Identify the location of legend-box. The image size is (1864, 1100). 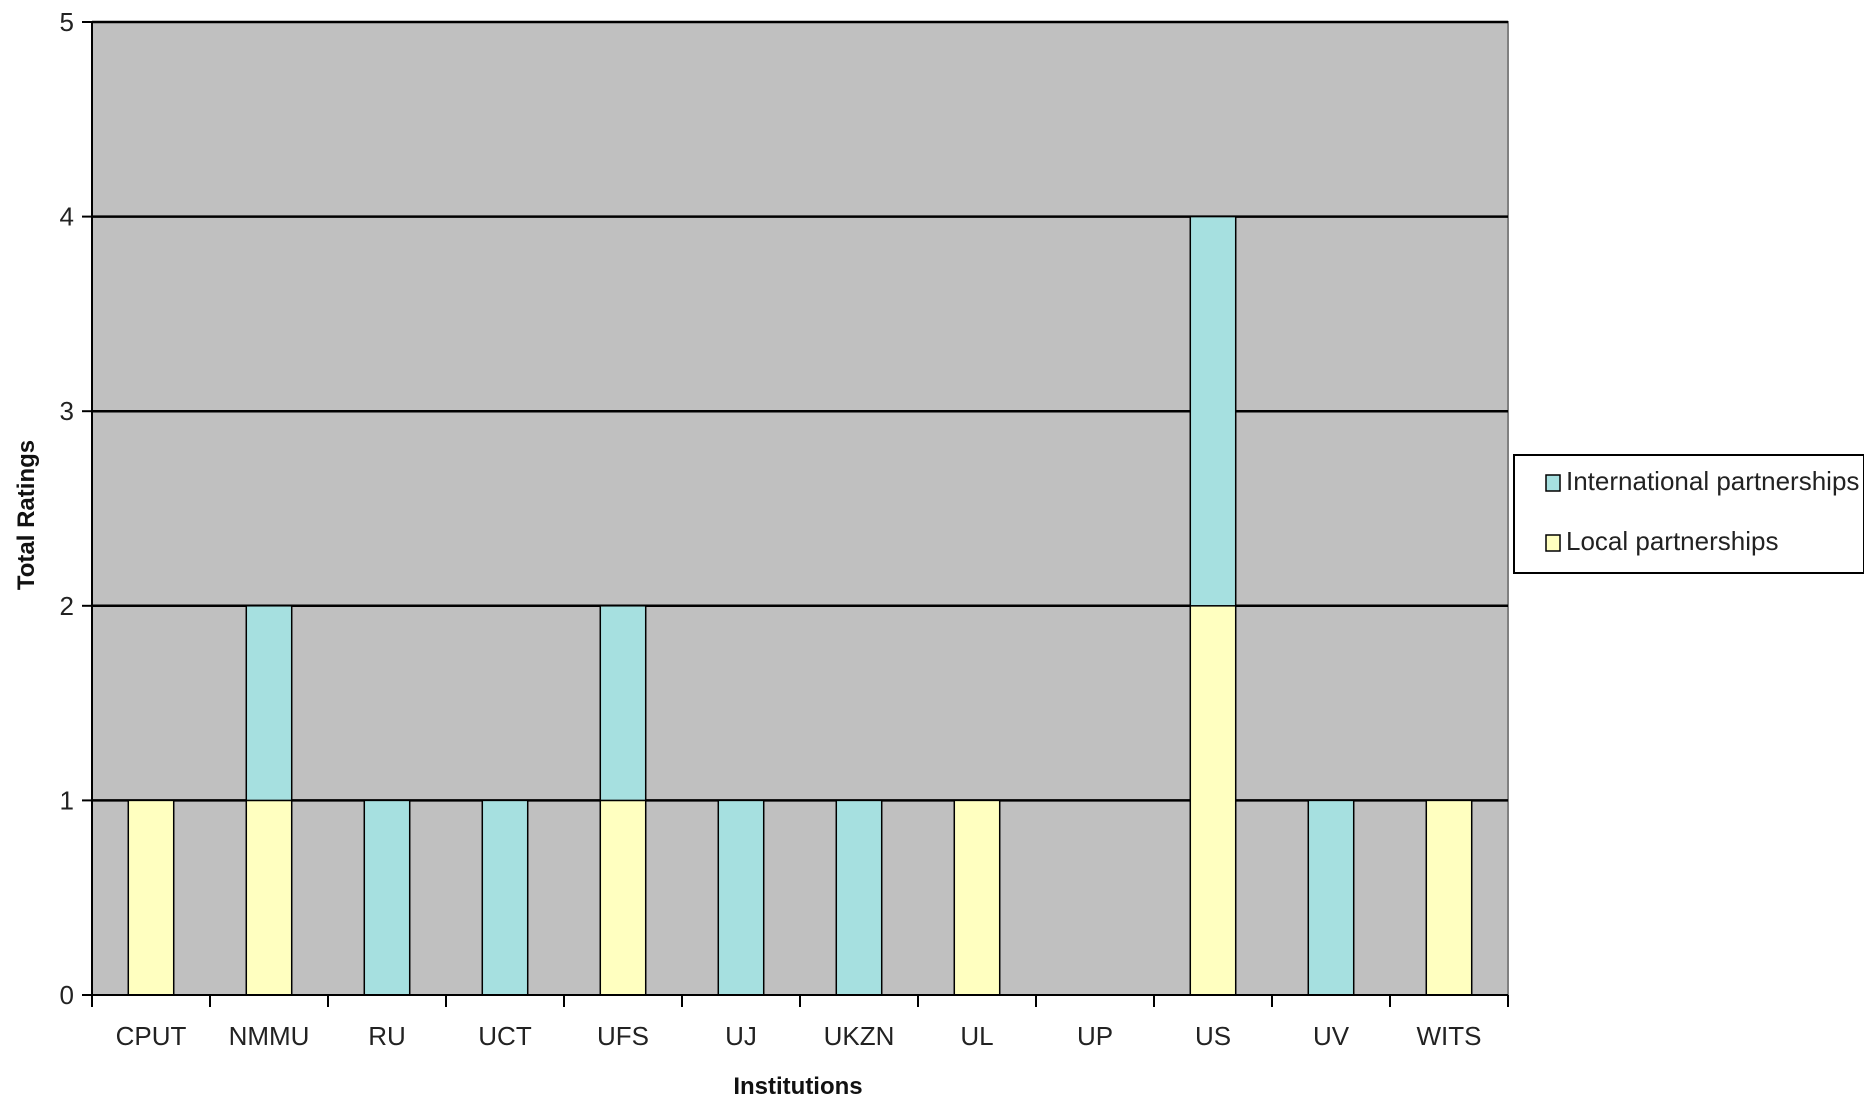
(1688, 514).